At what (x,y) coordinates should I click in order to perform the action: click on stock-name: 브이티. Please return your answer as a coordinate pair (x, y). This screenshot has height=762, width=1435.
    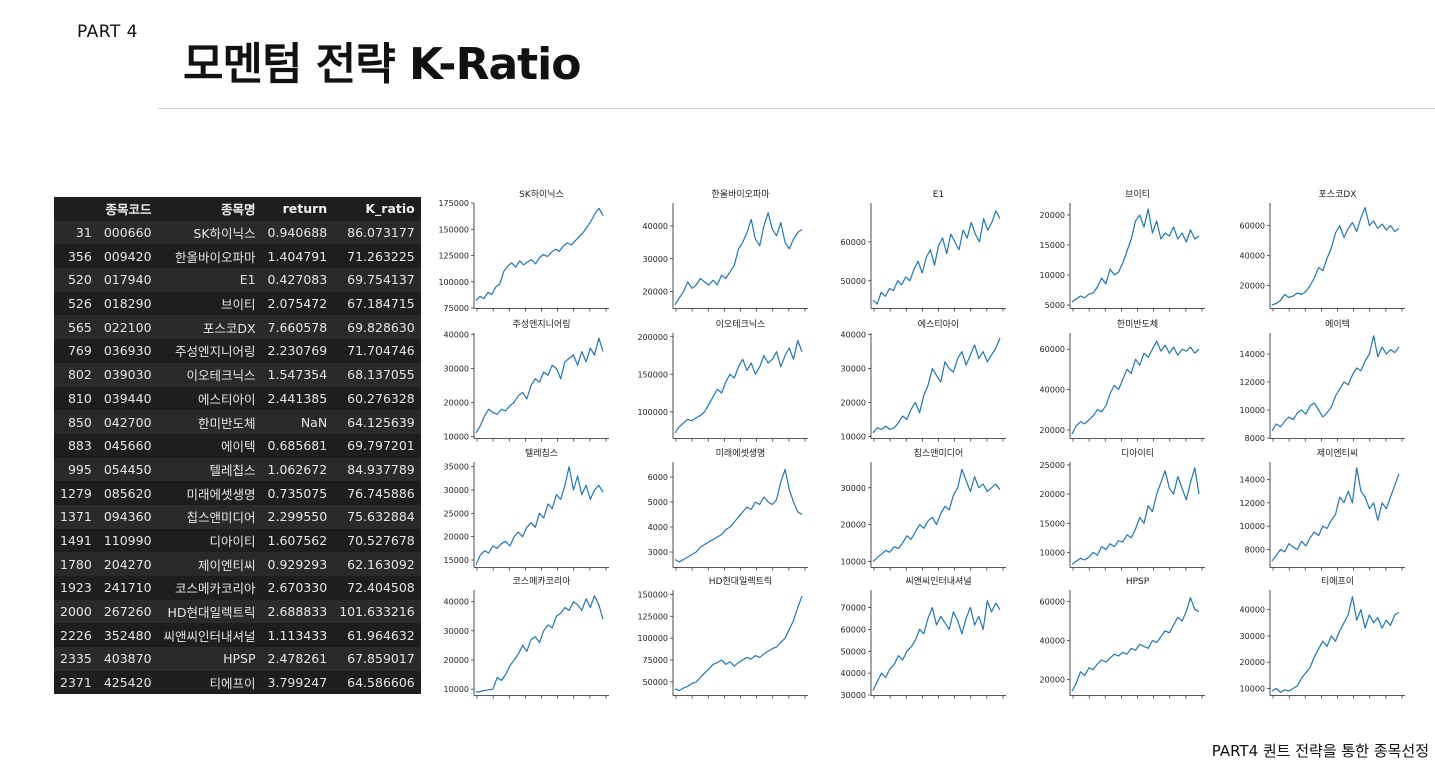
    Looking at the image, I should click on (209, 303).